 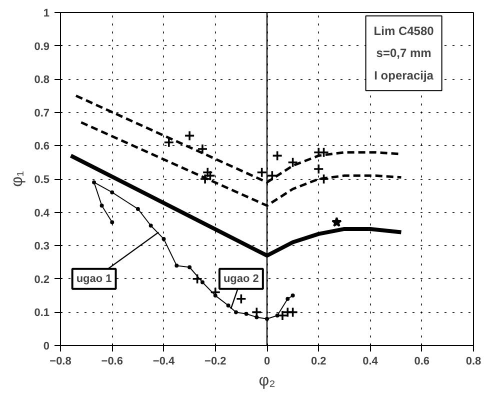 I want to click on y-tick-label: 1, so click(x=46, y=14).